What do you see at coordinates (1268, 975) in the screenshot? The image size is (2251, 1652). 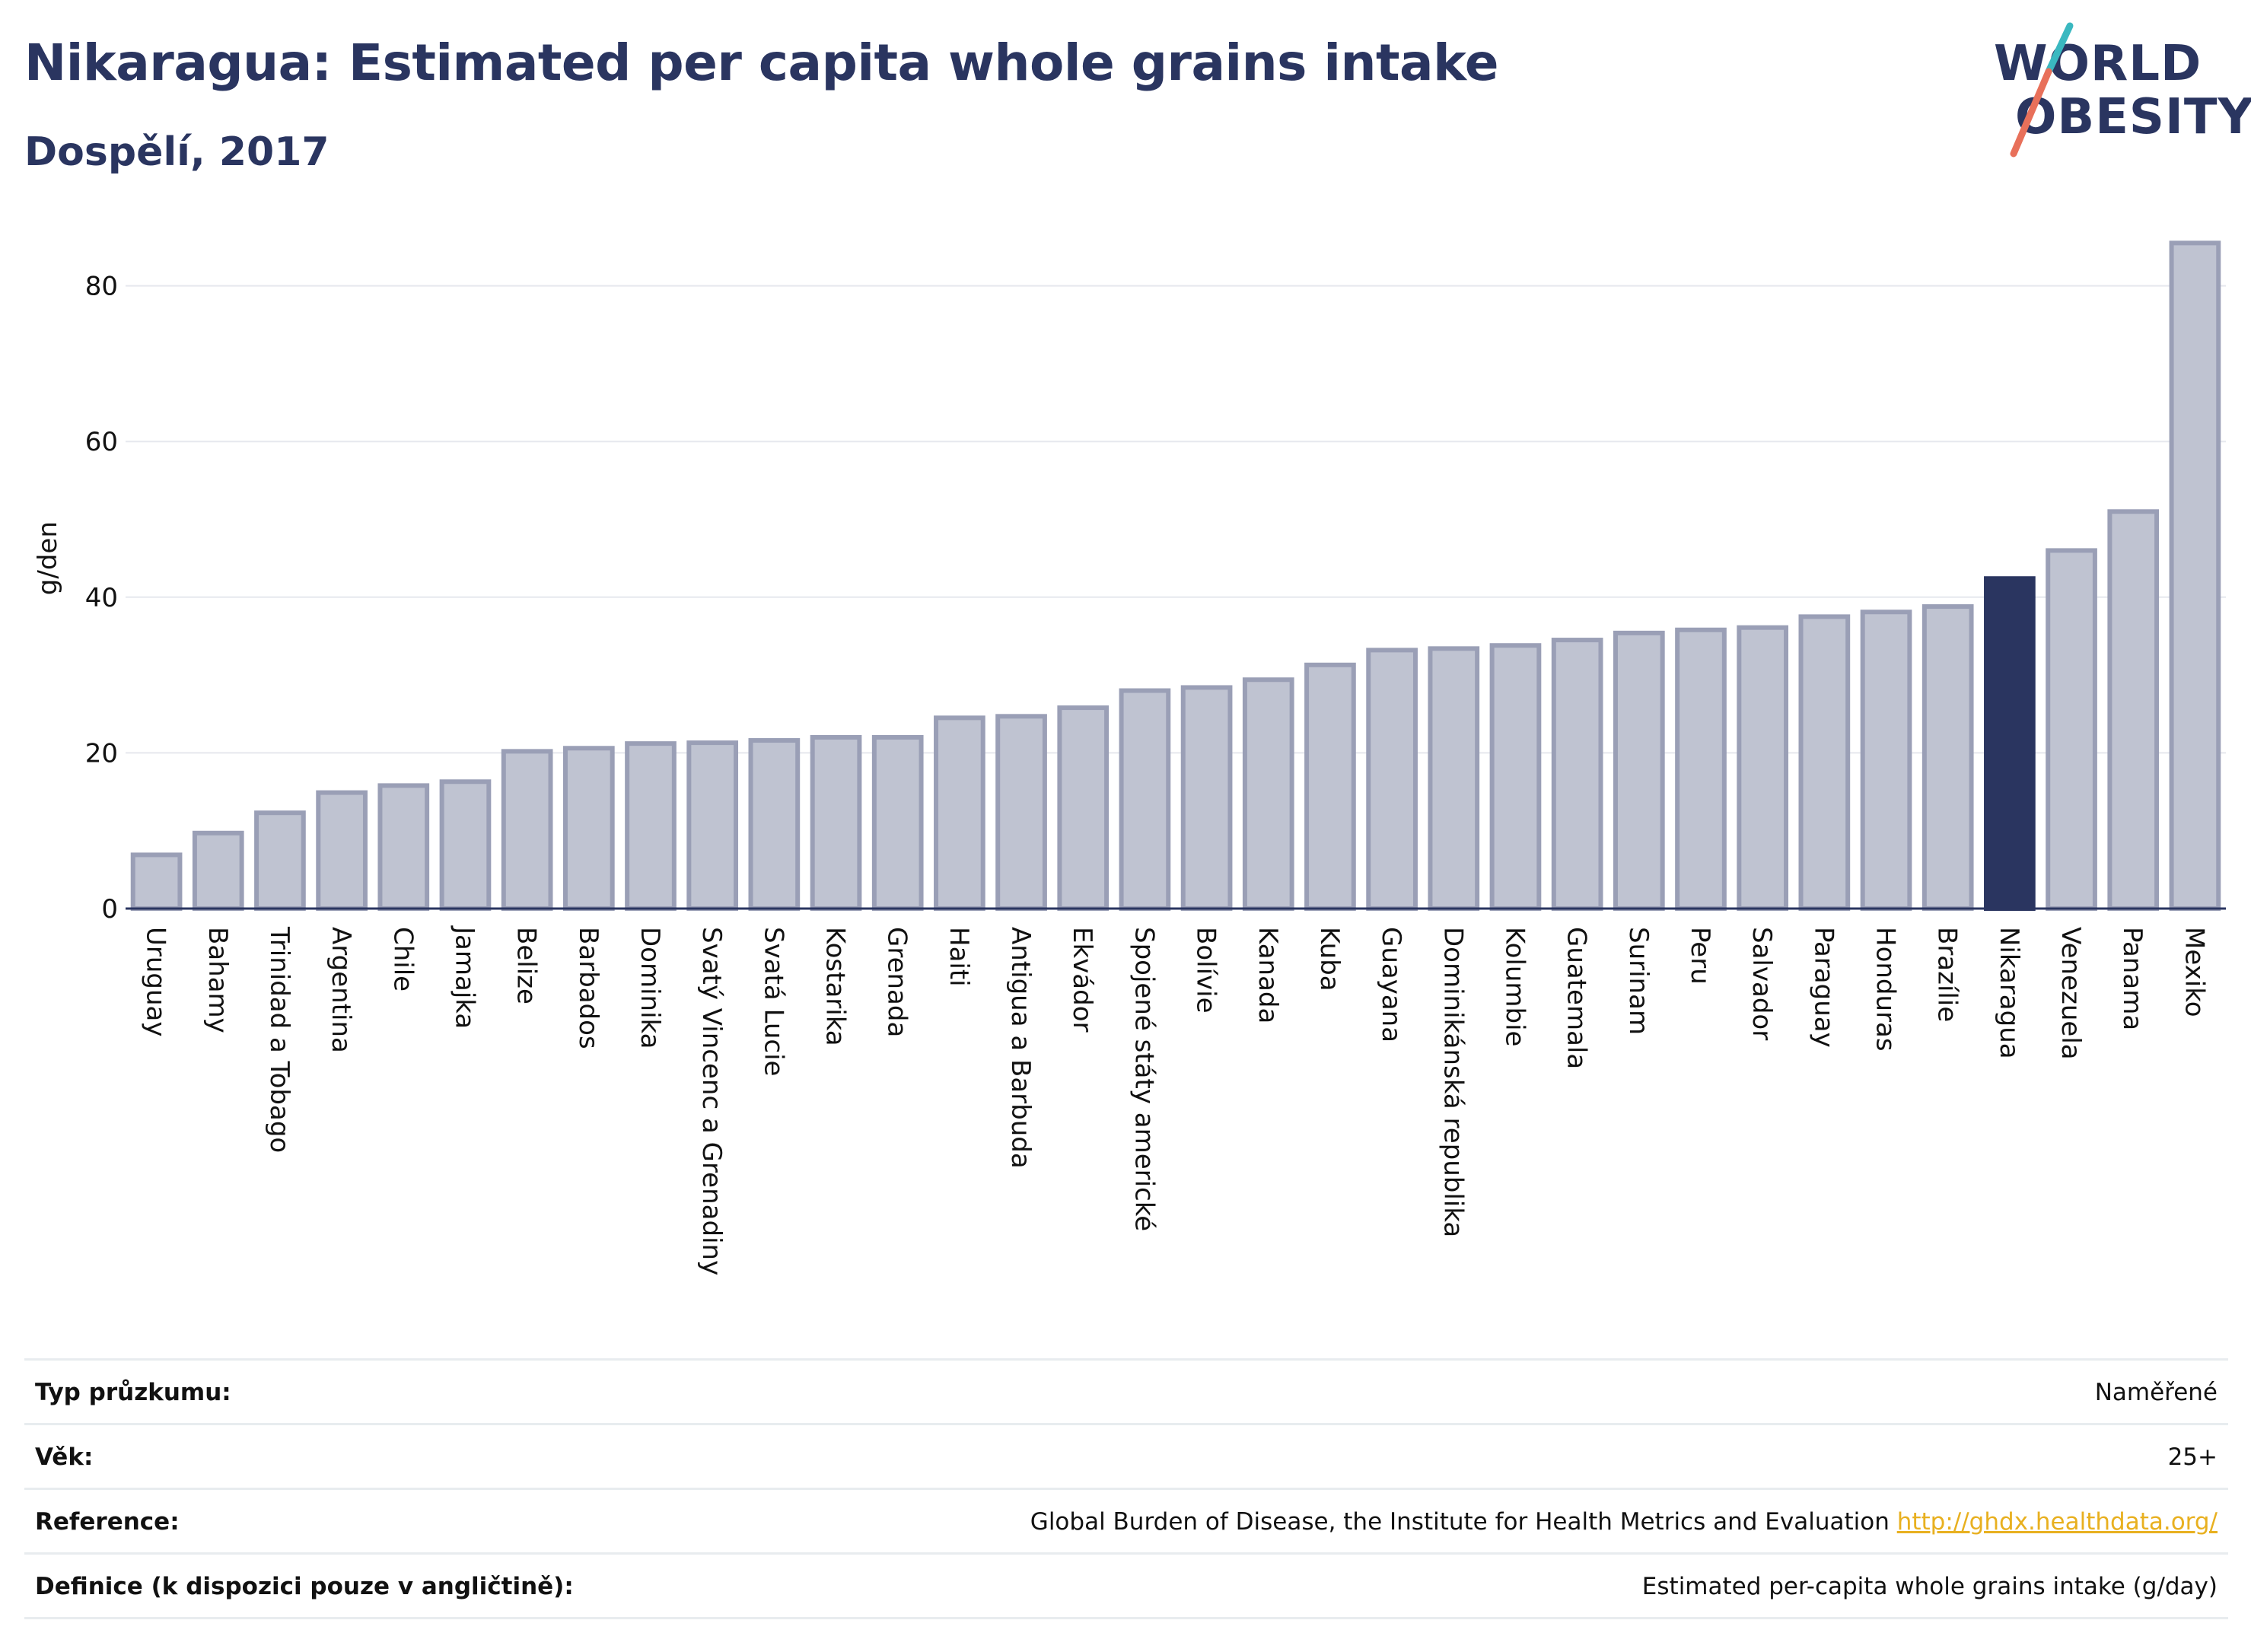 I see `x-tick-label: Kanada` at bounding box center [1268, 975].